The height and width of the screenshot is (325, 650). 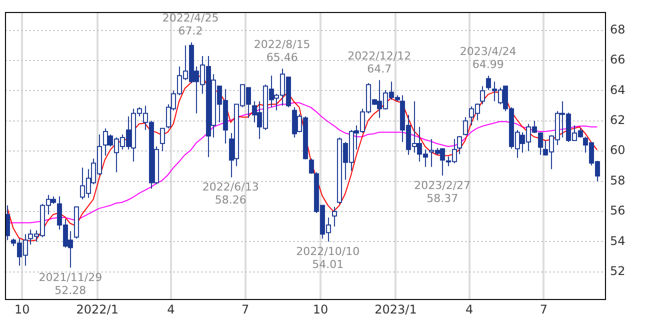 What do you see at coordinates (618, 241) in the screenshot?
I see `y-tick-label: 54` at bounding box center [618, 241].